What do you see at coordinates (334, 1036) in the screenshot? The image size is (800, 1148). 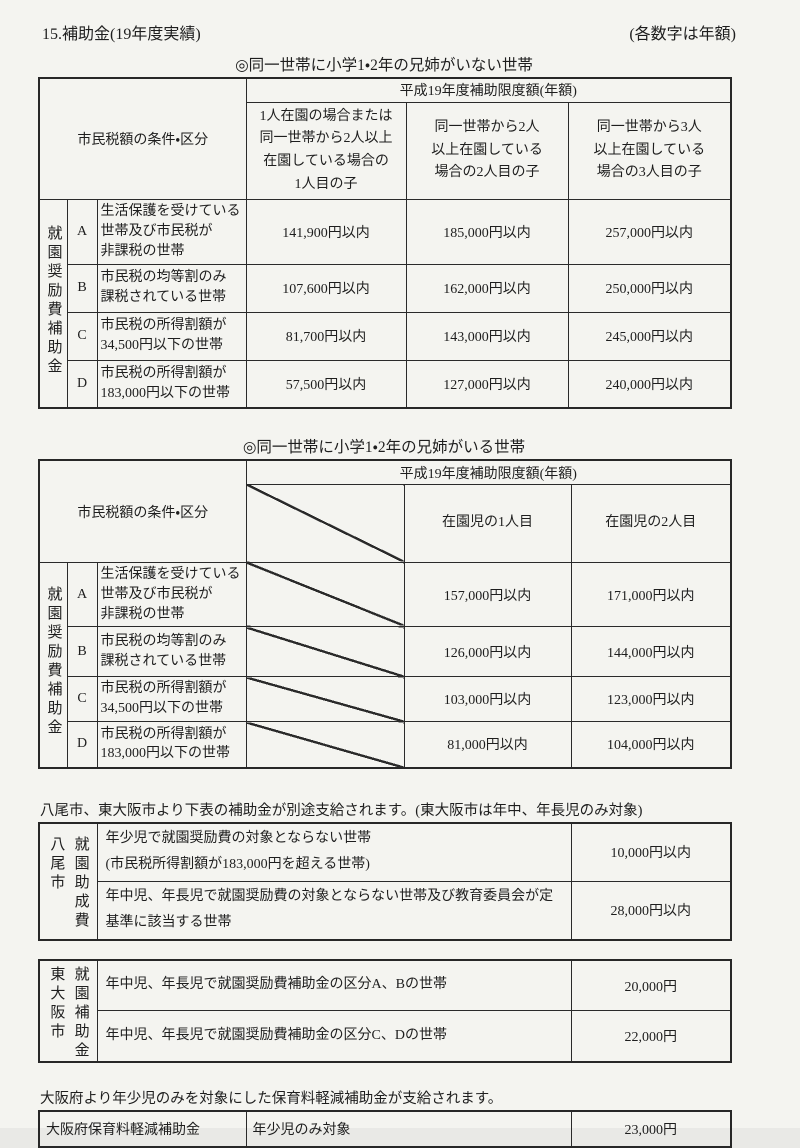 I see `description-cell: 年中児、年長児で就園奨励費補助金の区分C、Dの世帯` at bounding box center [334, 1036].